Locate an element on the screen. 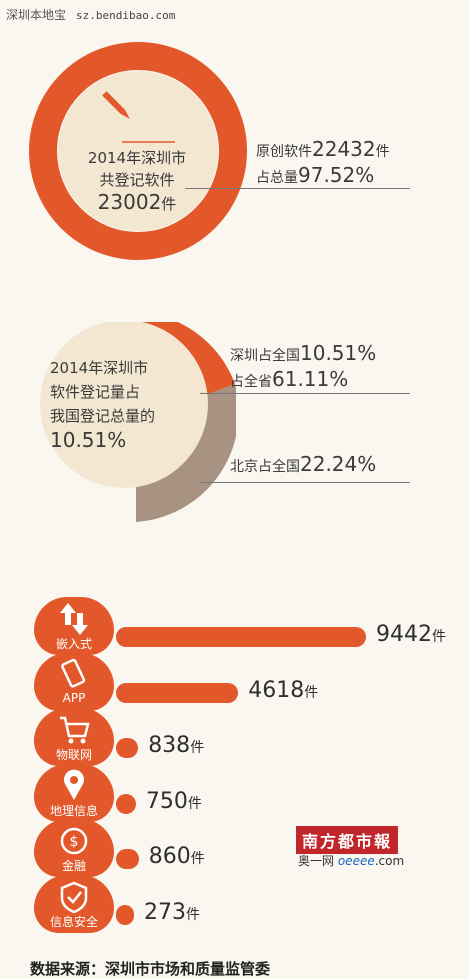 This screenshot has height=979, width=469. software-total-donut is located at coordinates (138, 151).